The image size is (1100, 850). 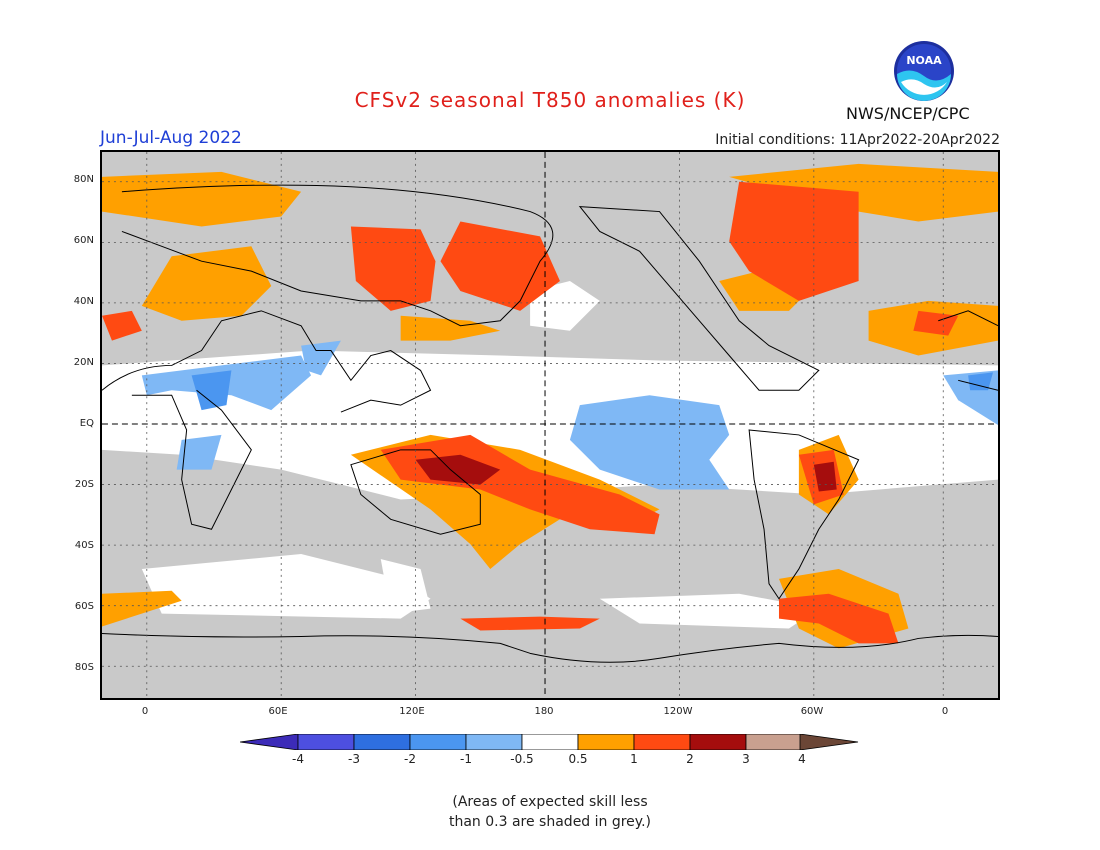 What do you see at coordinates (690, 759) in the screenshot?
I see `colorbar-label: 2` at bounding box center [690, 759].